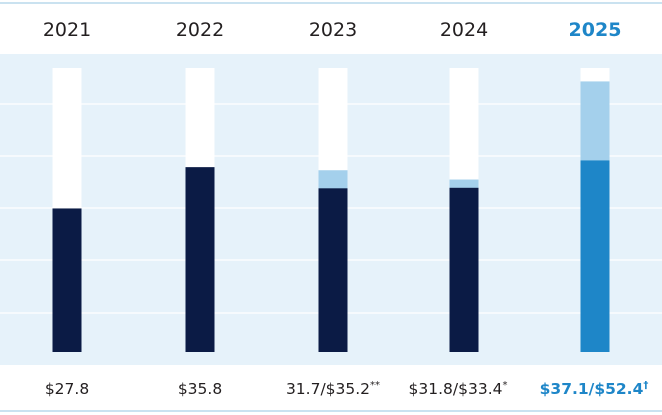  What do you see at coordinates (594, 389) in the screenshot?
I see `value-label: $37.1/$52.4†` at bounding box center [594, 389].